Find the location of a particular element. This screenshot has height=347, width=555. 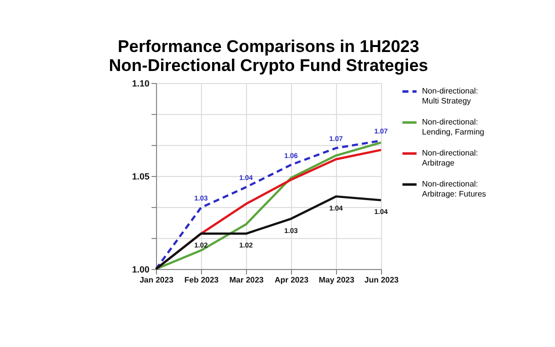

x-tick-label: Feb 2023 is located at coordinates (202, 280).